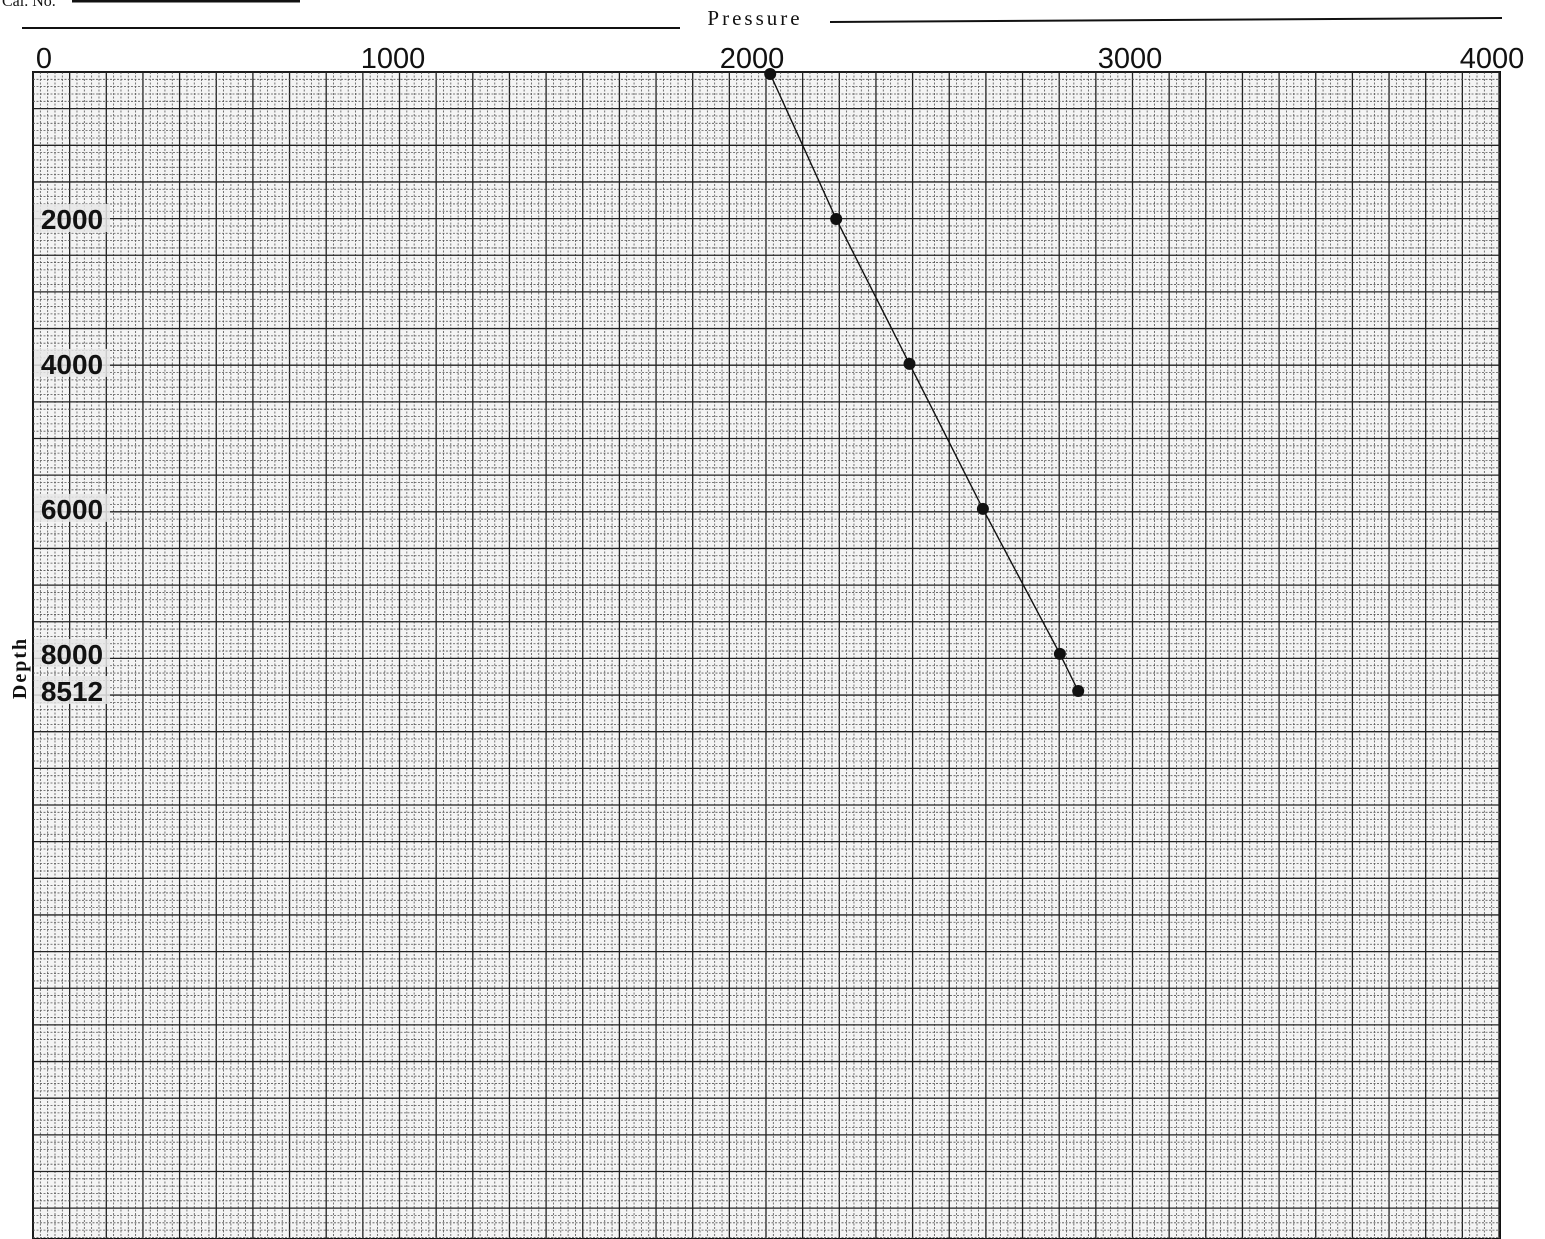 This screenshot has height=1239, width=1545. Describe the element at coordinates (393, 59) in the screenshot. I see `x-tick-label: 1000` at that location.